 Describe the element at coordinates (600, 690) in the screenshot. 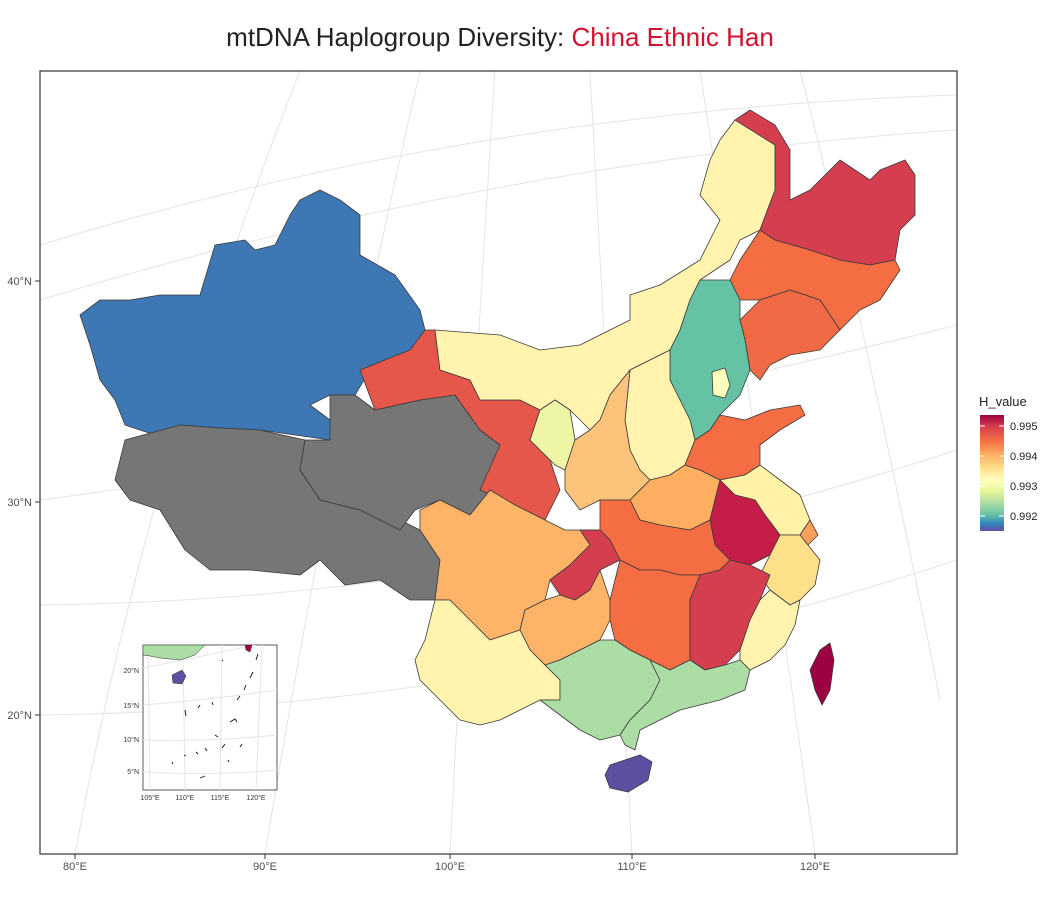

I see `region-guangxi` at that location.